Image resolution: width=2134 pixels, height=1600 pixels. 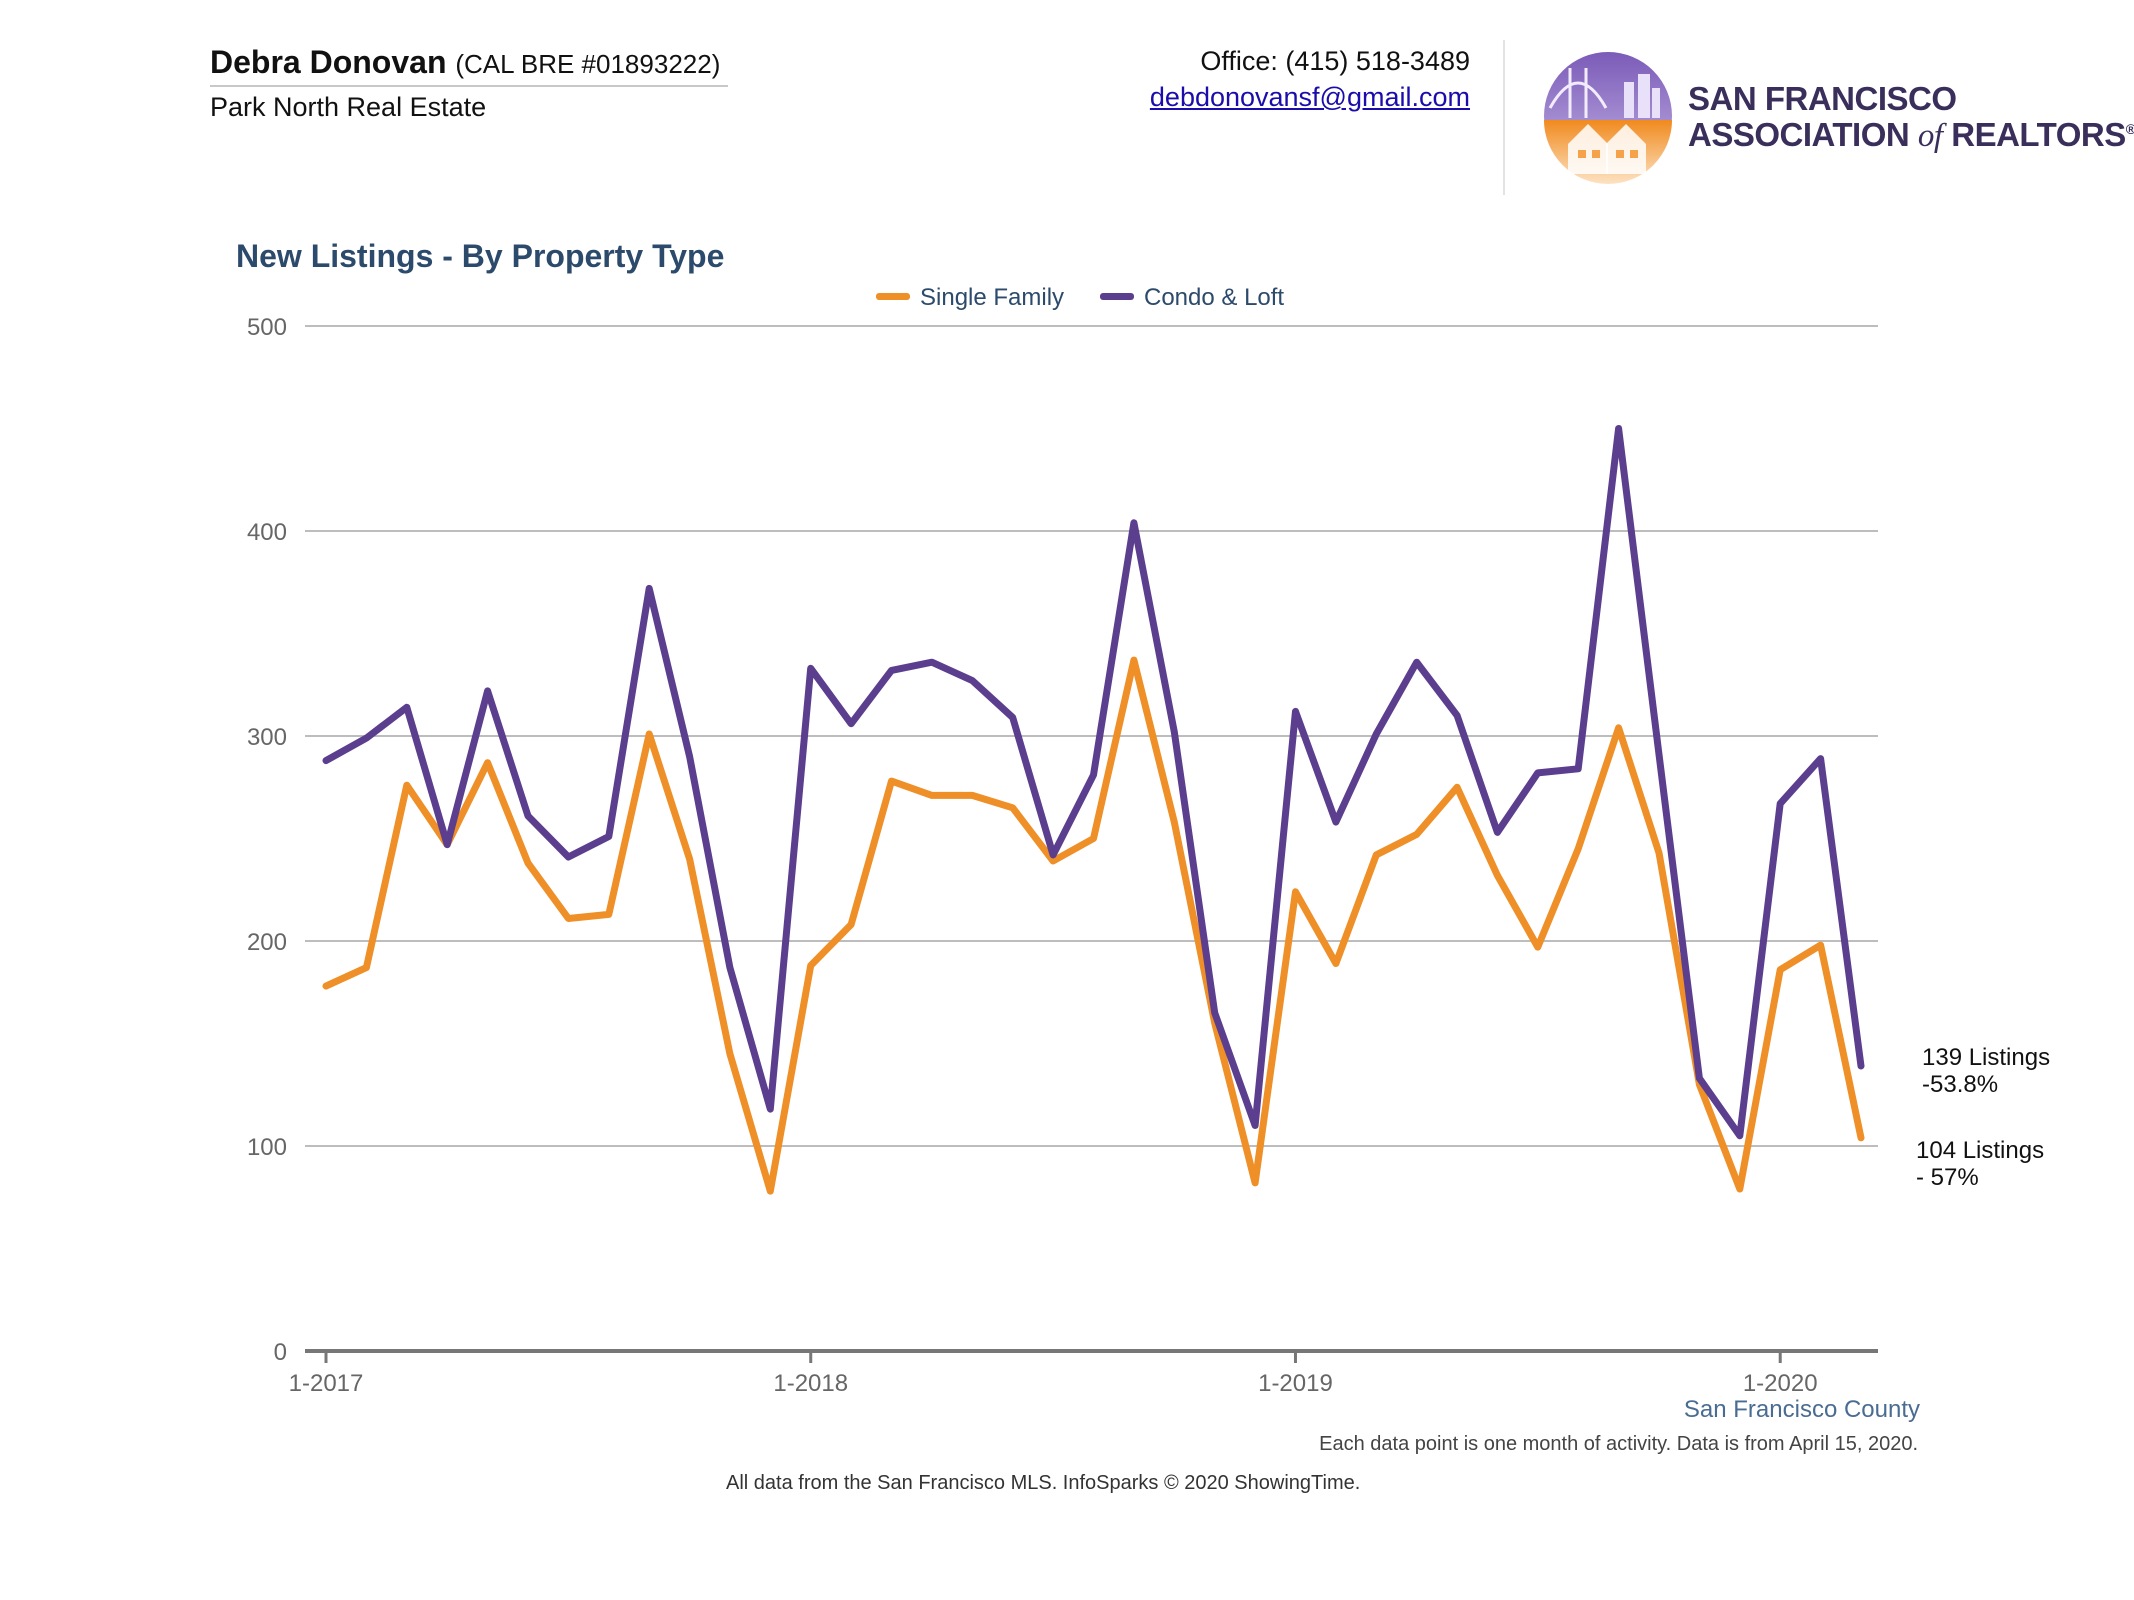 I want to click on logo-text-line2: ASSOCIATION of REALTORS®, so click(x=1911, y=135).